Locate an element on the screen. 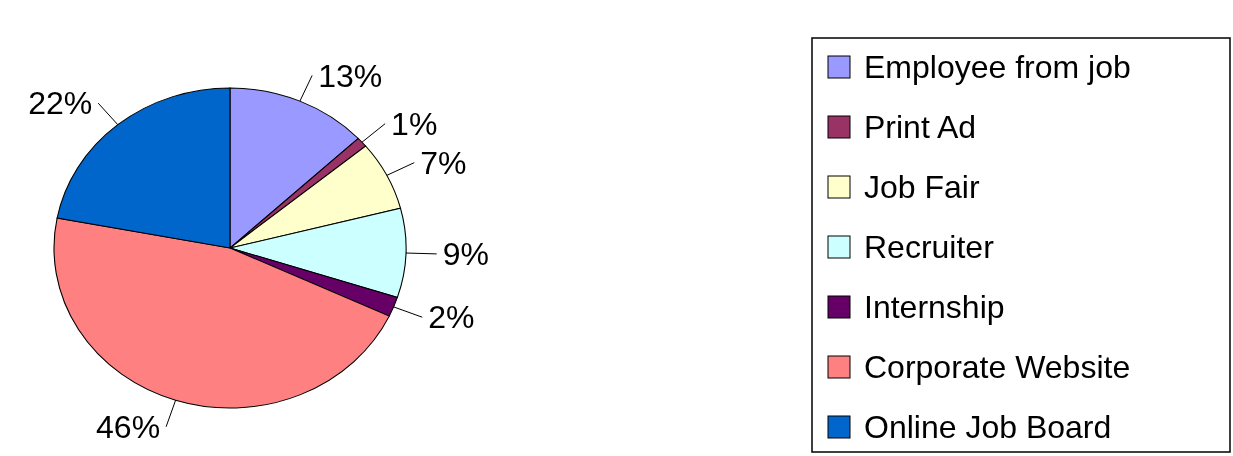 This screenshot has height=456, width=1233. legend-label: Recruiter is located at coordinates (929, 247).